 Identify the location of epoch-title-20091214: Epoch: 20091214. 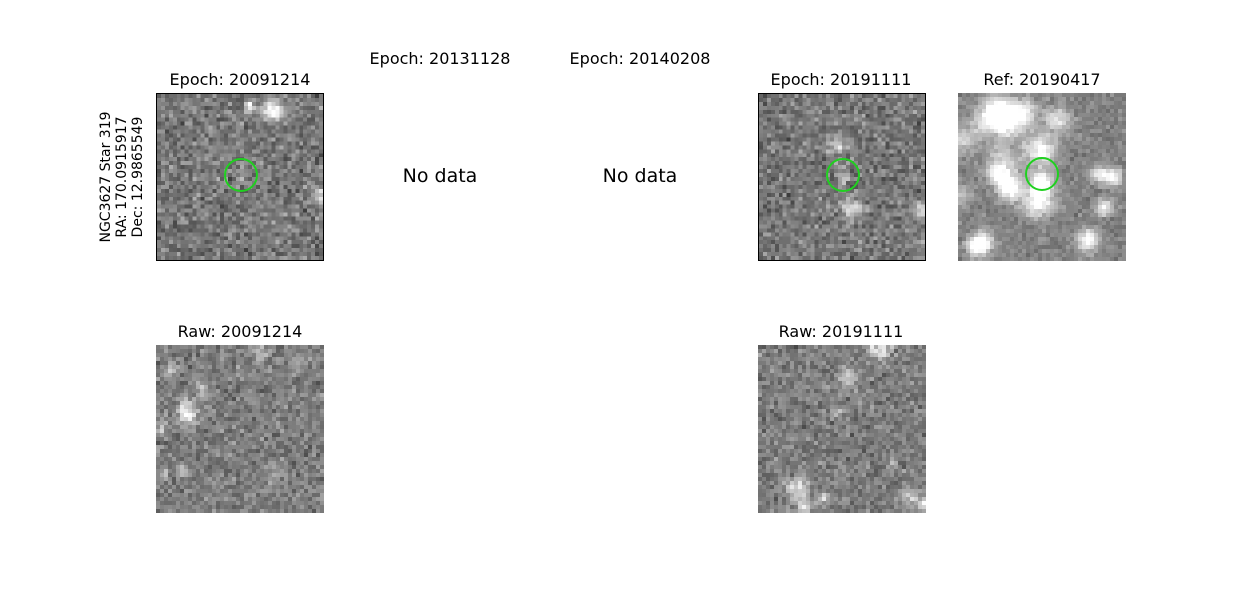
(240, 79).